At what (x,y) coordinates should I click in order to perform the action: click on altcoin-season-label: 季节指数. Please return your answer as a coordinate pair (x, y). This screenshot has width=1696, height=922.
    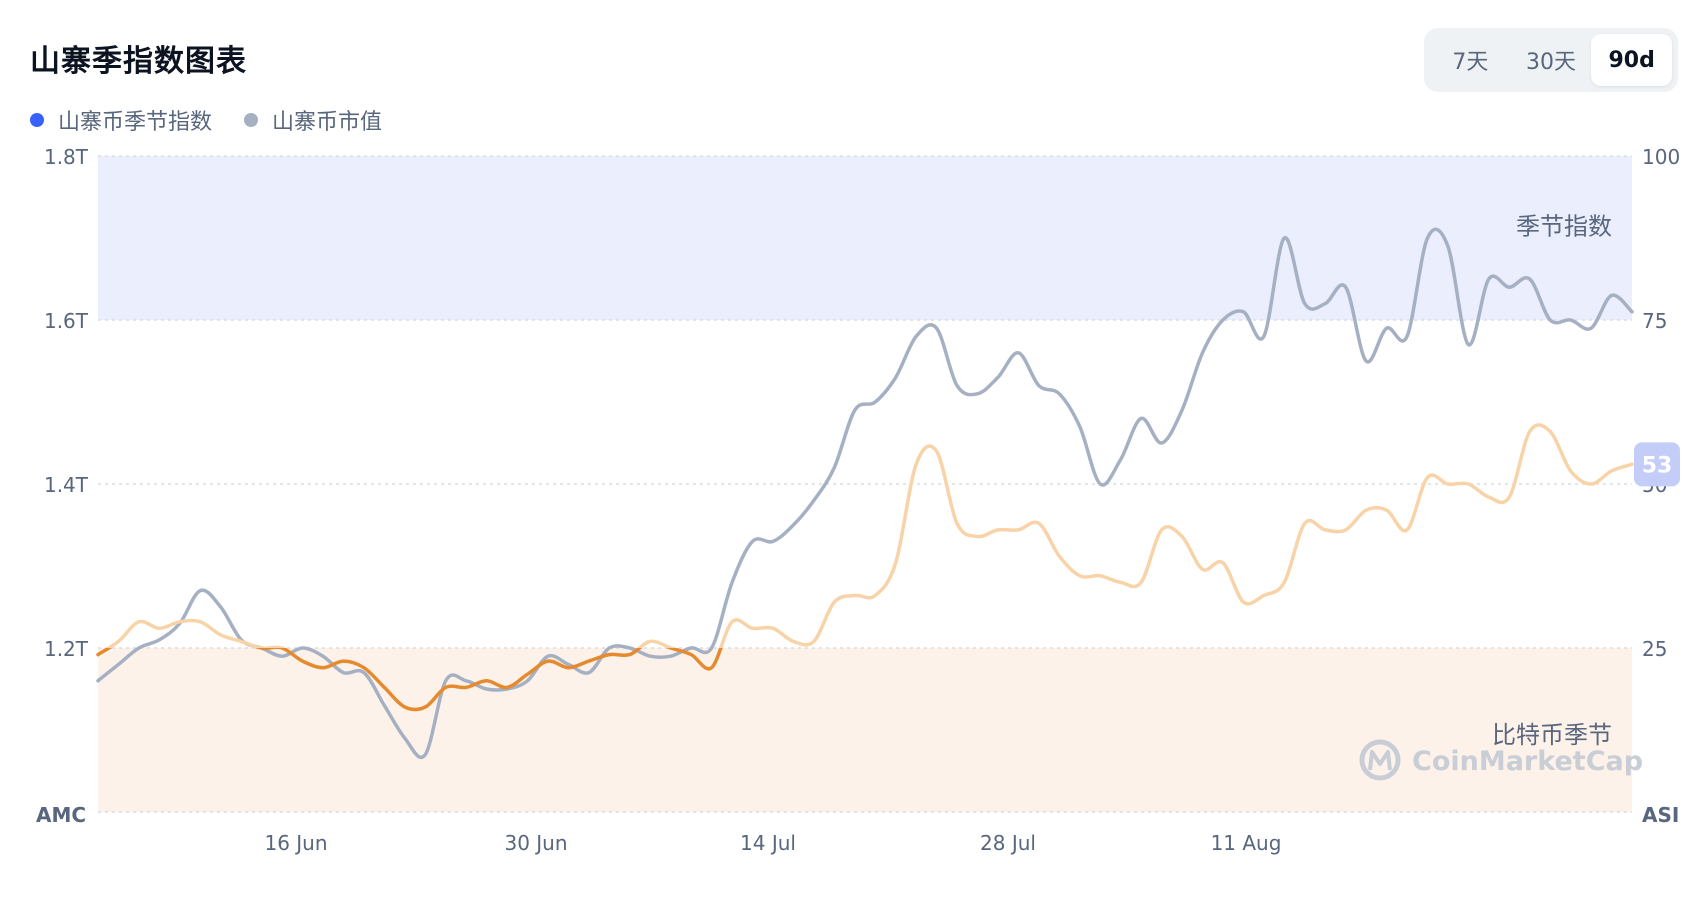
    Looking at the image, I should click on (1564, 227).